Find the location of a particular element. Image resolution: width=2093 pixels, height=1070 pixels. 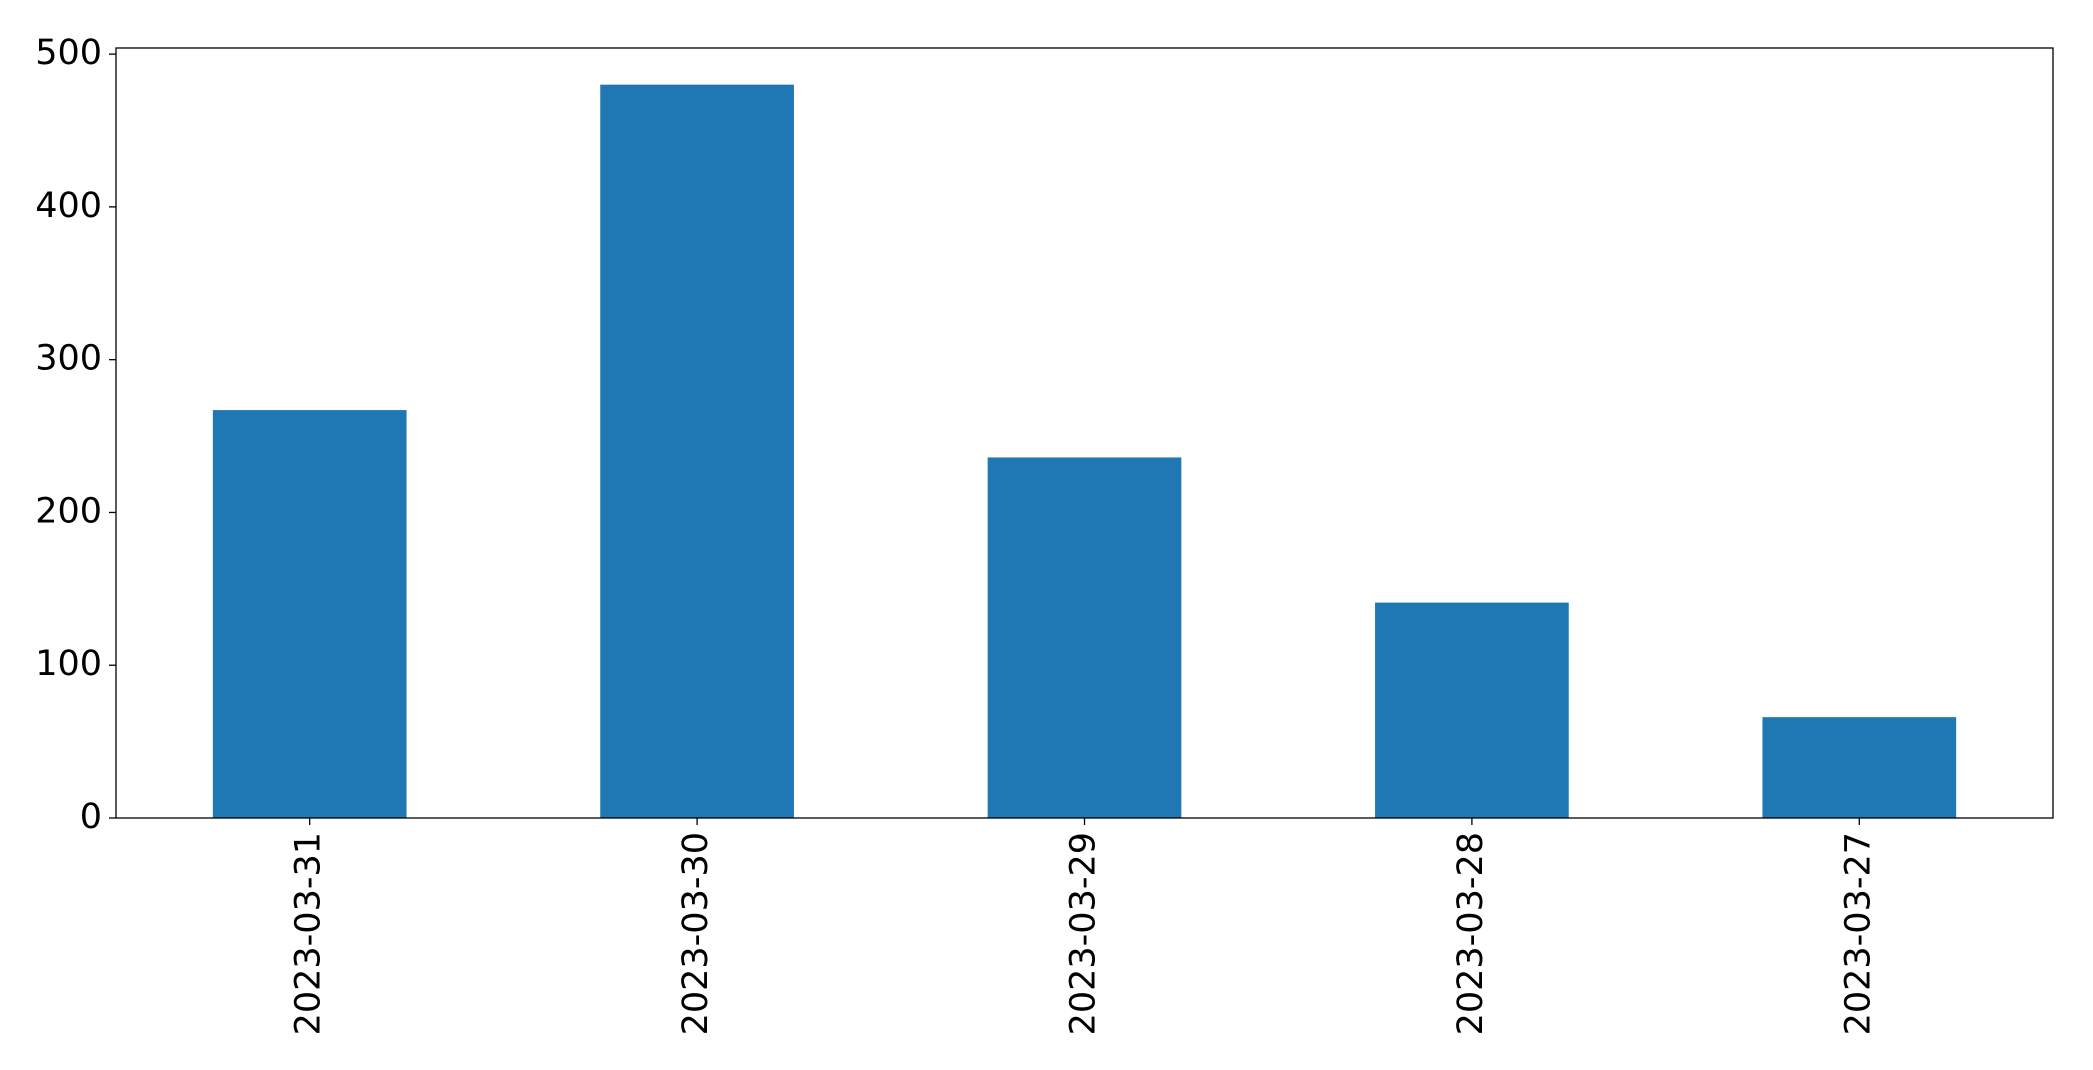

x-tick-label: 2023-03-27 is located at coordinates (1858, 933).